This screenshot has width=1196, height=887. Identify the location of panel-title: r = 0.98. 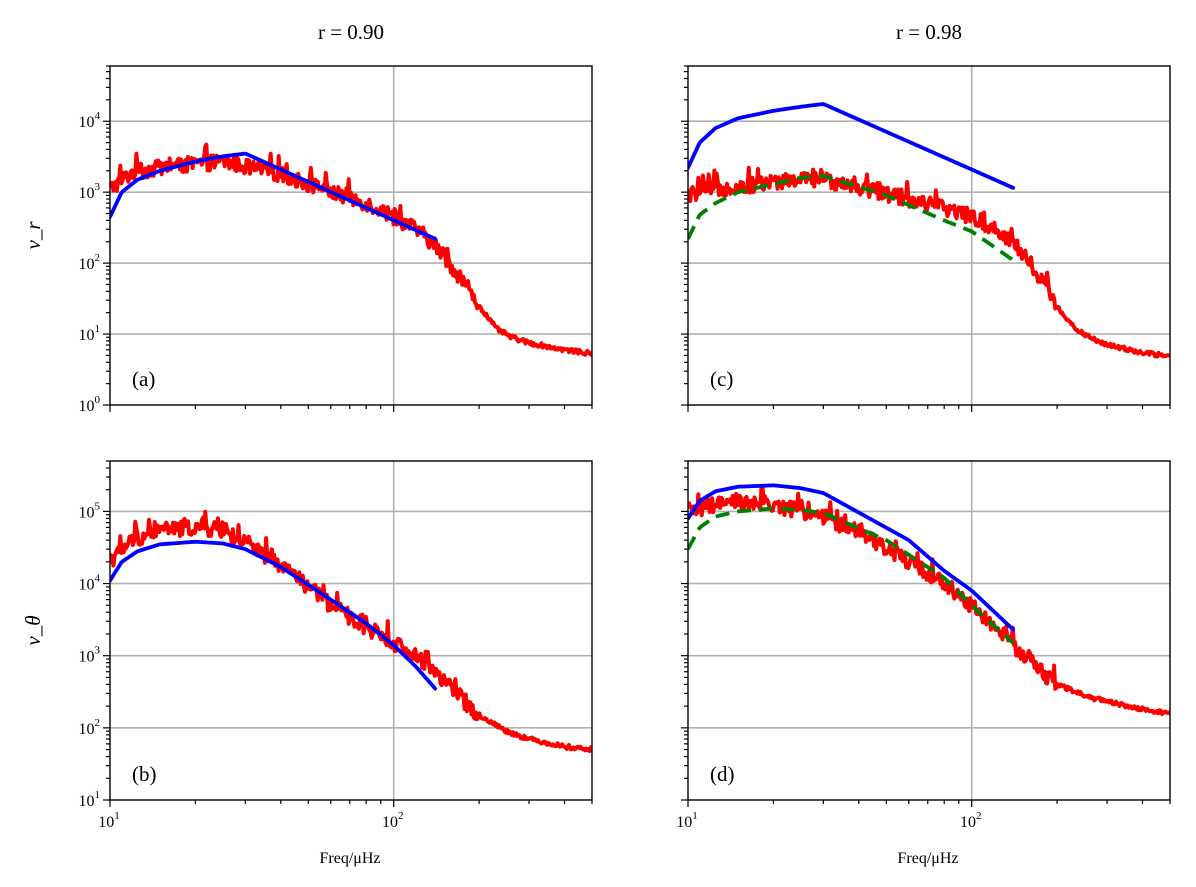
(929, 32).